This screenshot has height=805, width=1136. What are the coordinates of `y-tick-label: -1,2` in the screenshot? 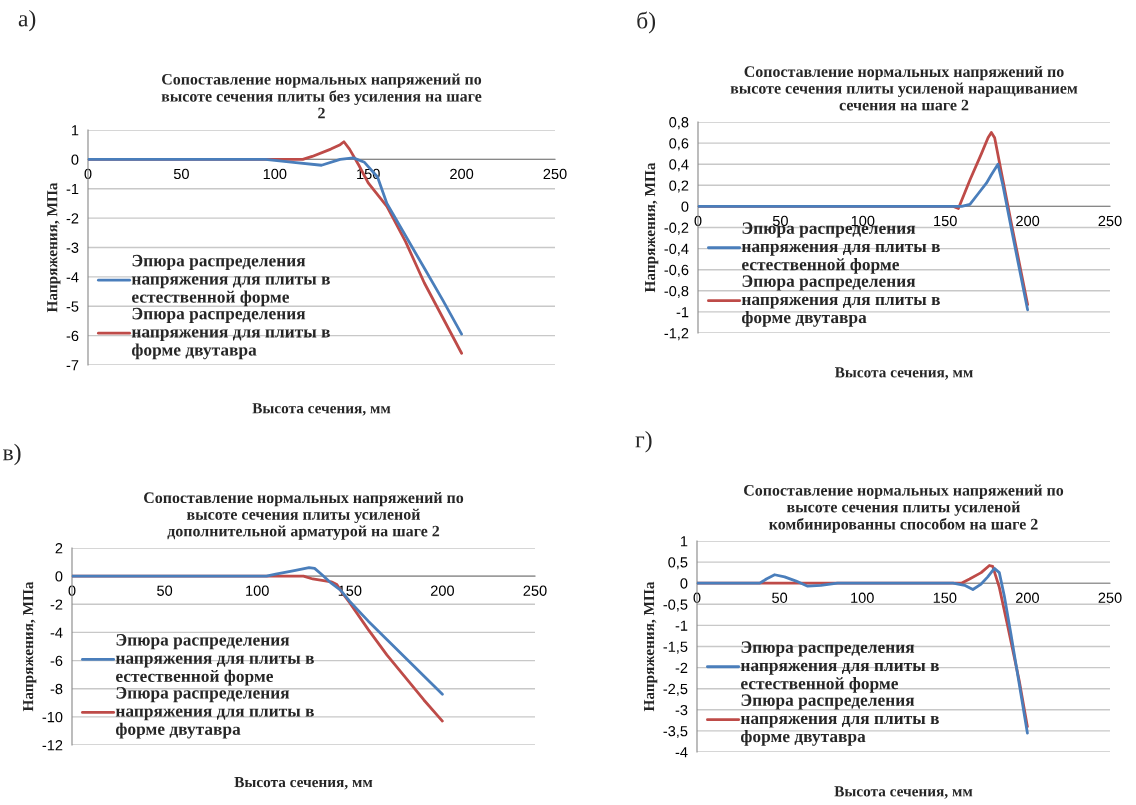 It's located at (676, 334).